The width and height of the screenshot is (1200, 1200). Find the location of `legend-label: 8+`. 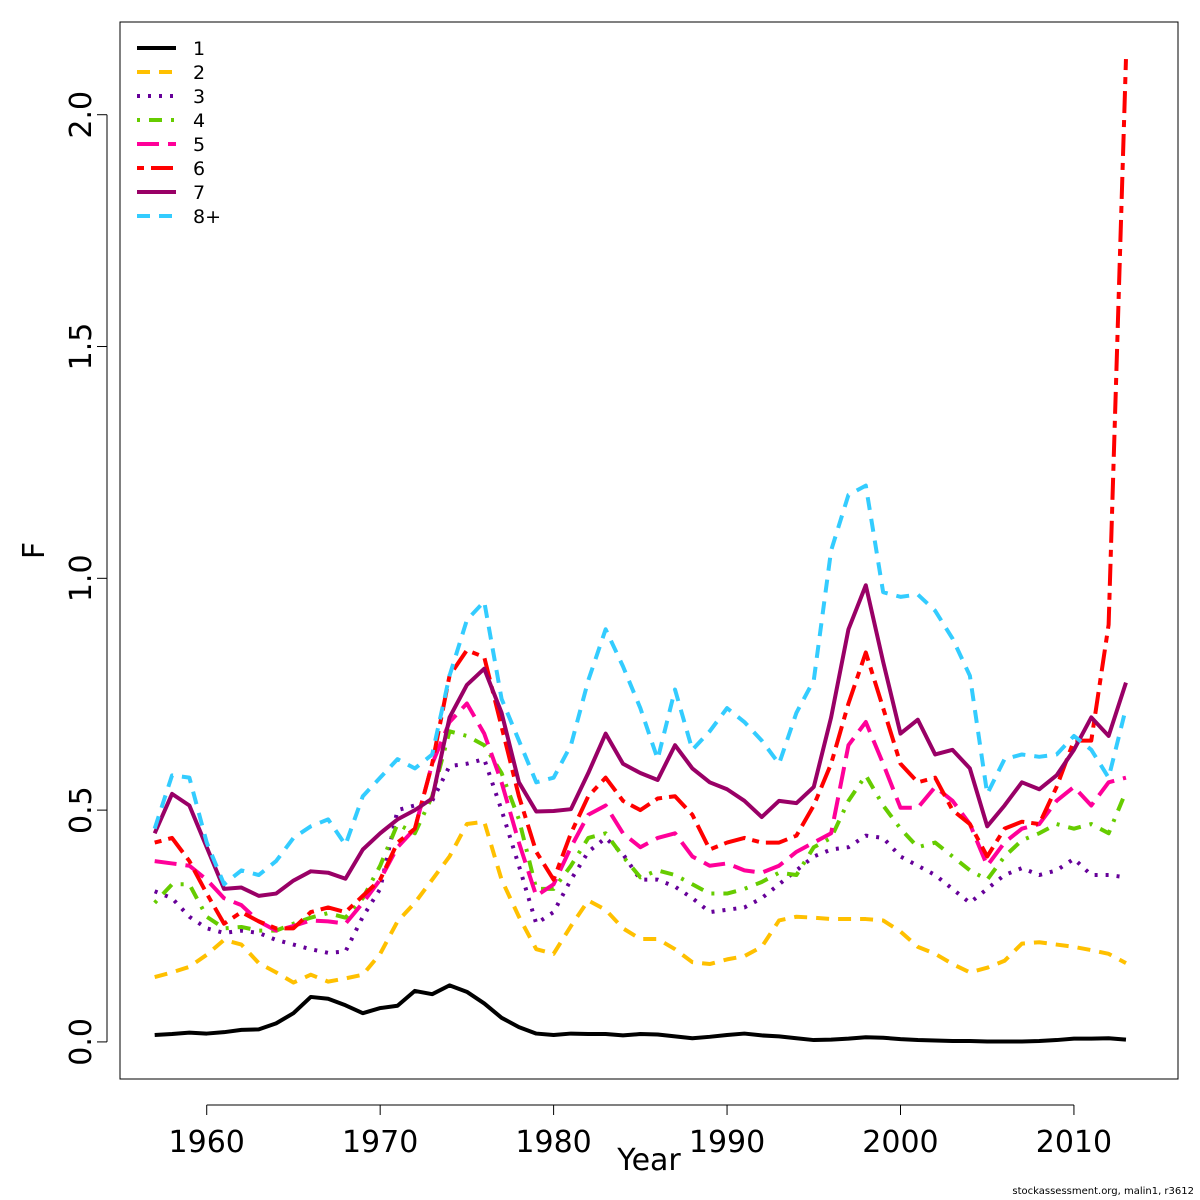

legend-label: 8+ is located at coordinates (207, 217).